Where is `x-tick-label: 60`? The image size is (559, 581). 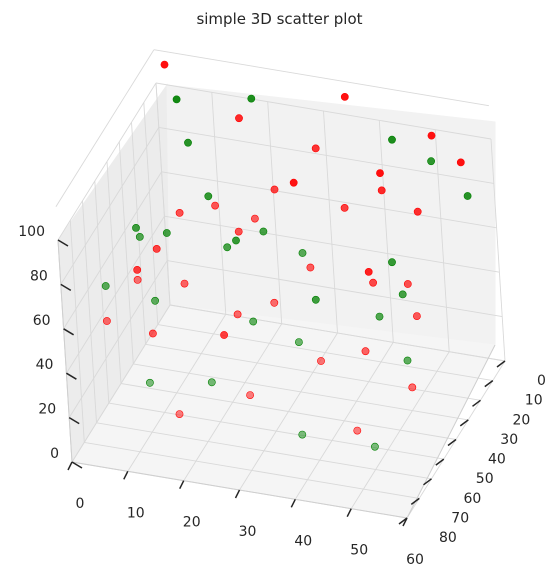
x-tick-label: 60 is located at coordinates (415, 560).